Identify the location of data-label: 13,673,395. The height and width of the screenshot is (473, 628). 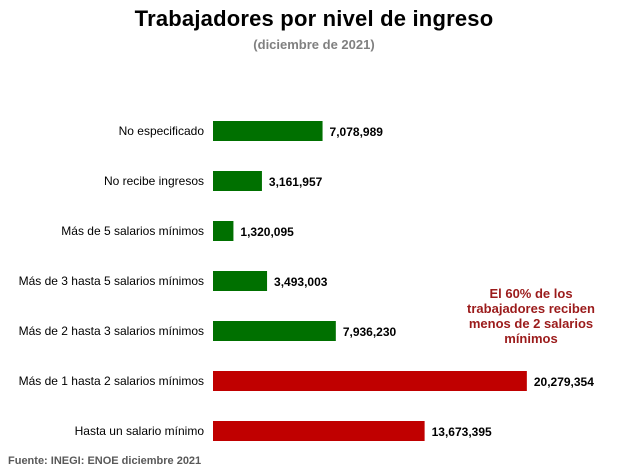
(462, 432).